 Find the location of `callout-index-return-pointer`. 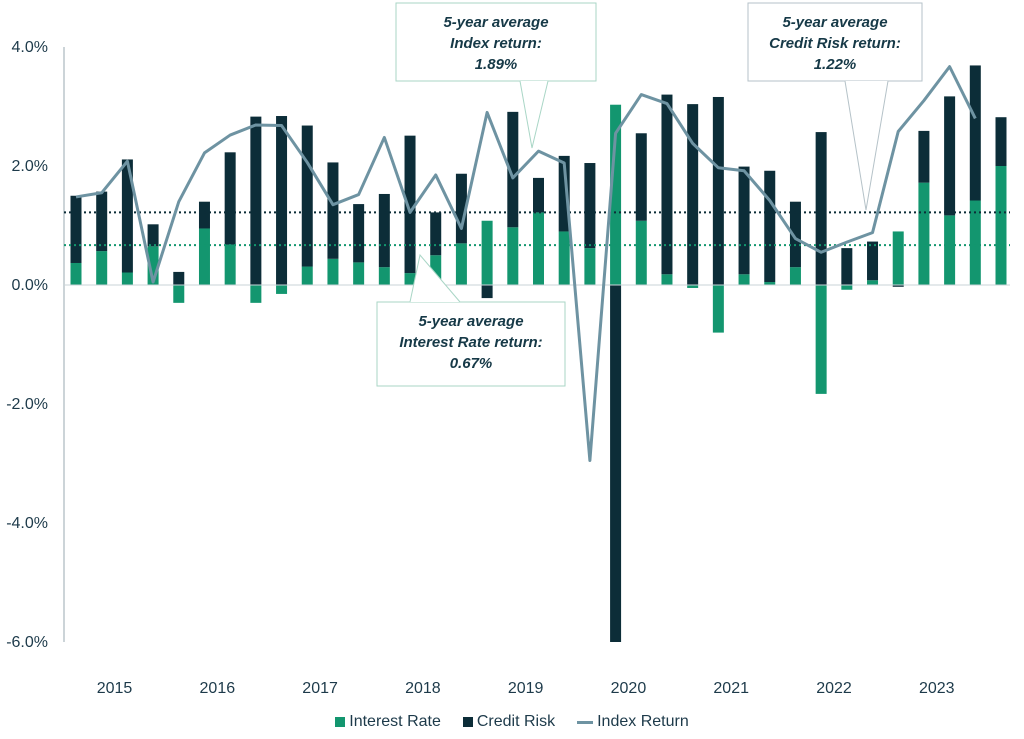

callout-index-return-pointer is located at coordinates (534, 114).